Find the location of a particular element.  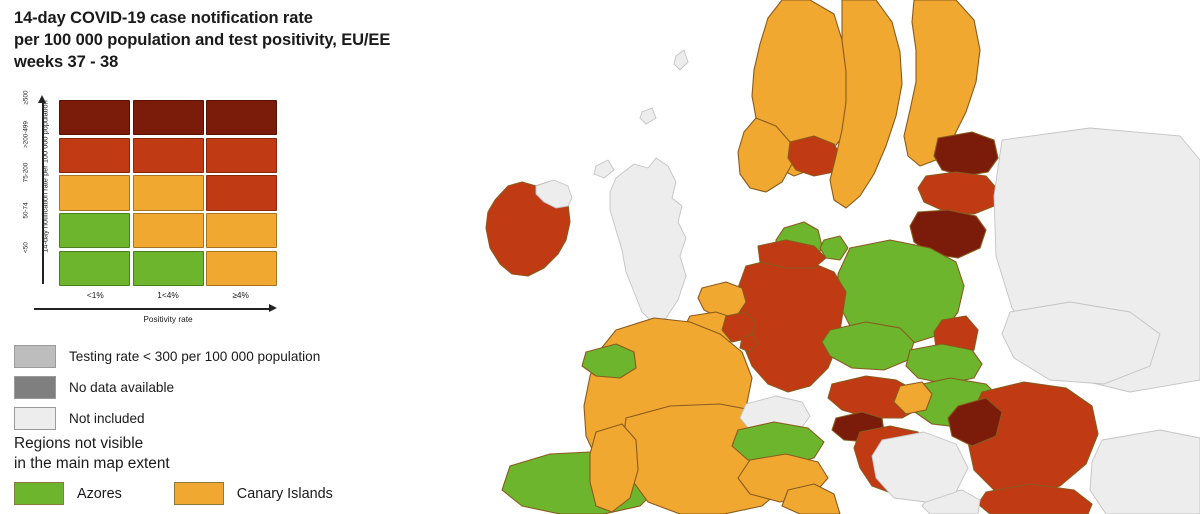

map-region-luxembourg is located at coordinates (749, 343).